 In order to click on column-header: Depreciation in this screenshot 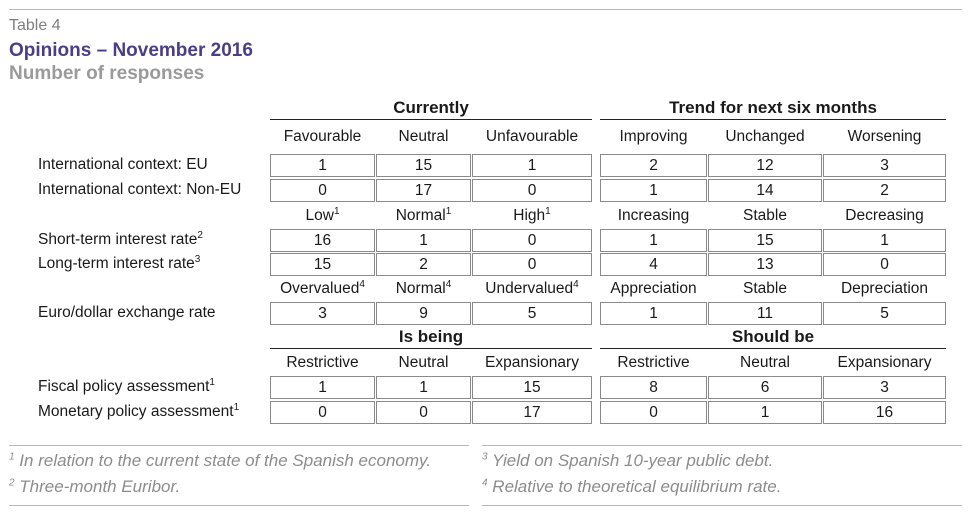, I will do `click(884, 288)`.